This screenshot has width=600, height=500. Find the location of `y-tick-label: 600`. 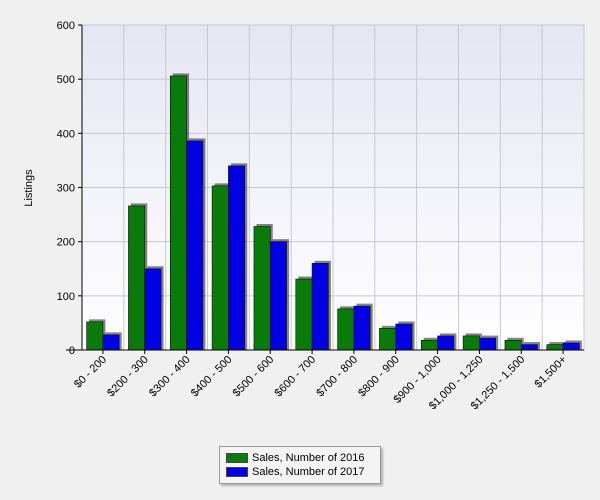

y-tick-label: 600 is located at coordinates (66, 26).